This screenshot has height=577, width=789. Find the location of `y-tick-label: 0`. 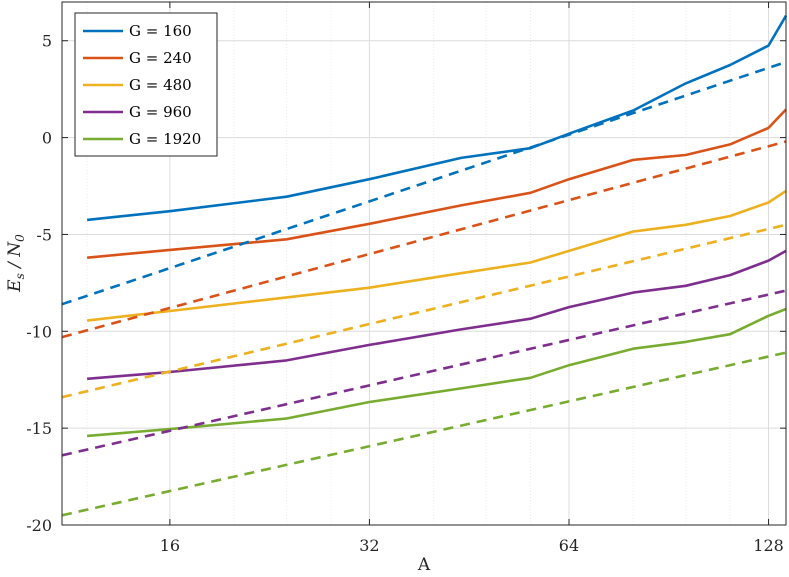

y-tick-label: 0 is located at coordinates (47, 138).